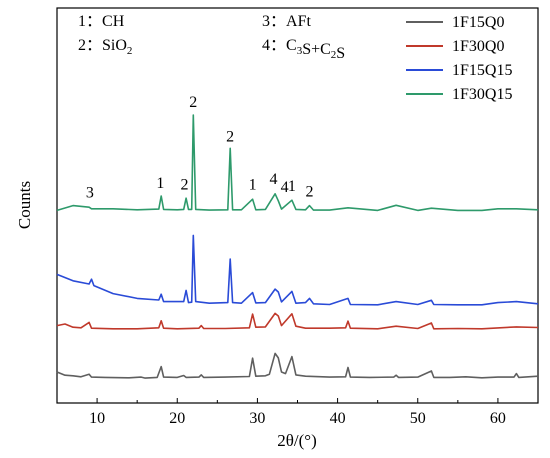 Image resolution: width=550 pixels, height=458 pixels. What do you see at coordinates (130, 51) in the screenshot?
I see `key-2a-subscript: 2` at bounding box center [130, 51].